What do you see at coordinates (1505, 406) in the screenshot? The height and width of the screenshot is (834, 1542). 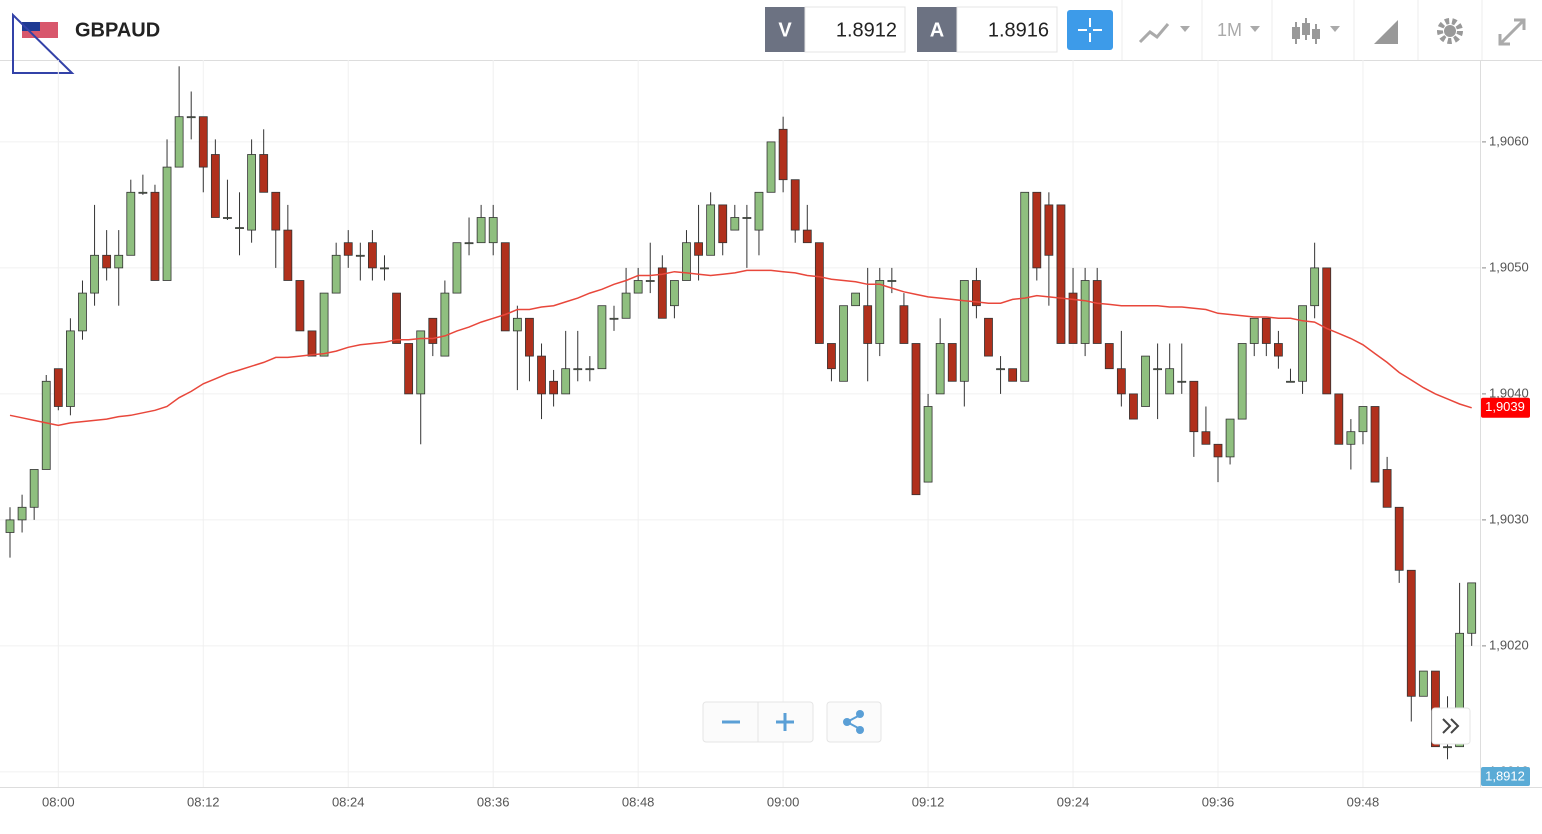 I see `ma-price-label: 1,9039` at bounding box center [1505, 406].